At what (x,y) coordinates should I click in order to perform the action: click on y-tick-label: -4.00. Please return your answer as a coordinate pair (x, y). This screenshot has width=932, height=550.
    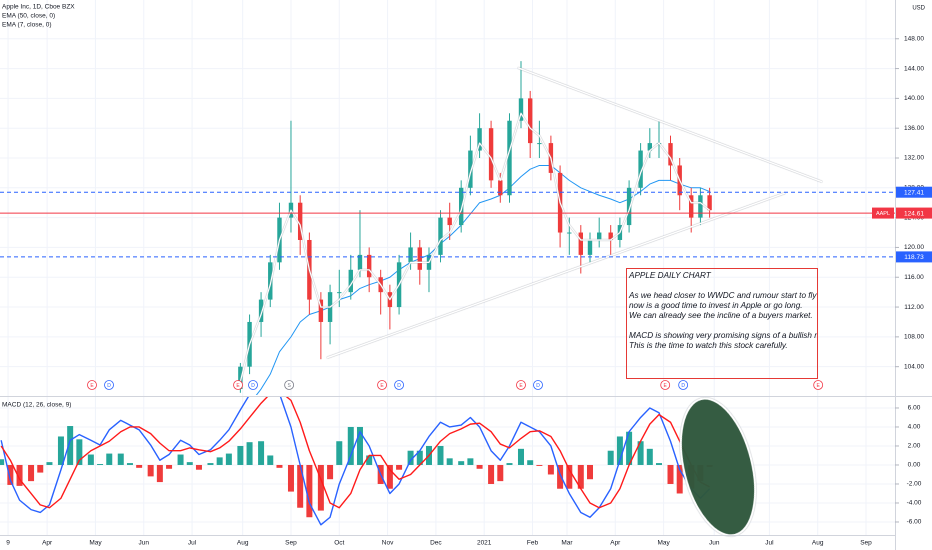
    Looking at the image, I should click on (914, 503).